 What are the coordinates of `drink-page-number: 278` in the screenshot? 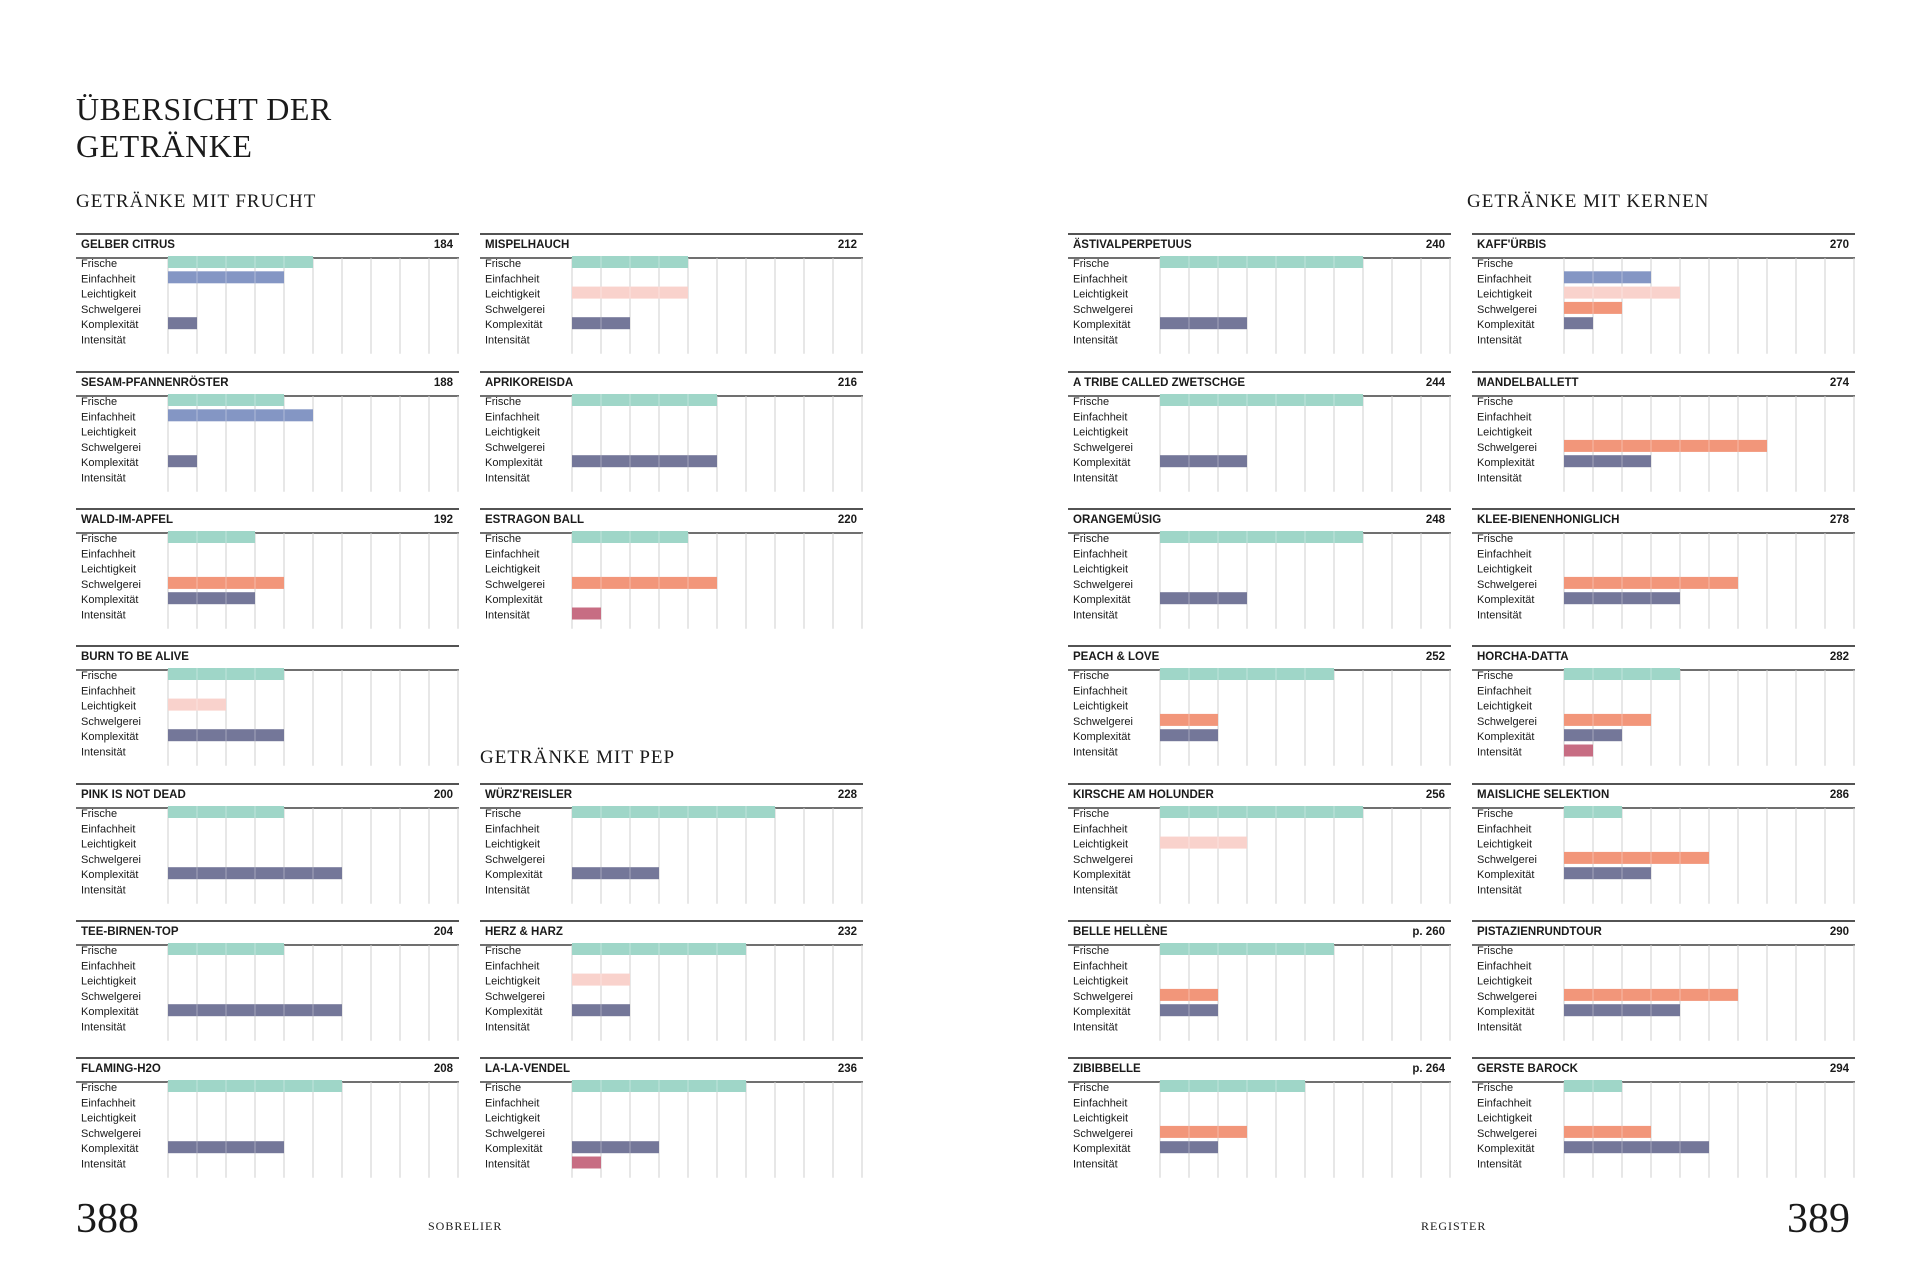 It's located at (1840, 520).